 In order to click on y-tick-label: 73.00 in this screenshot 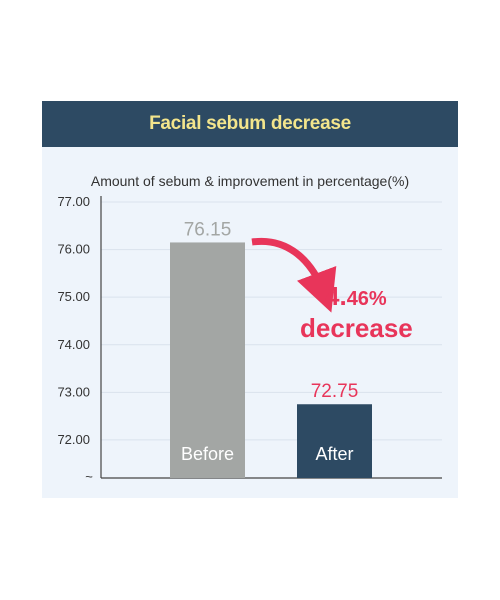, I will do `click(73, 391)`.